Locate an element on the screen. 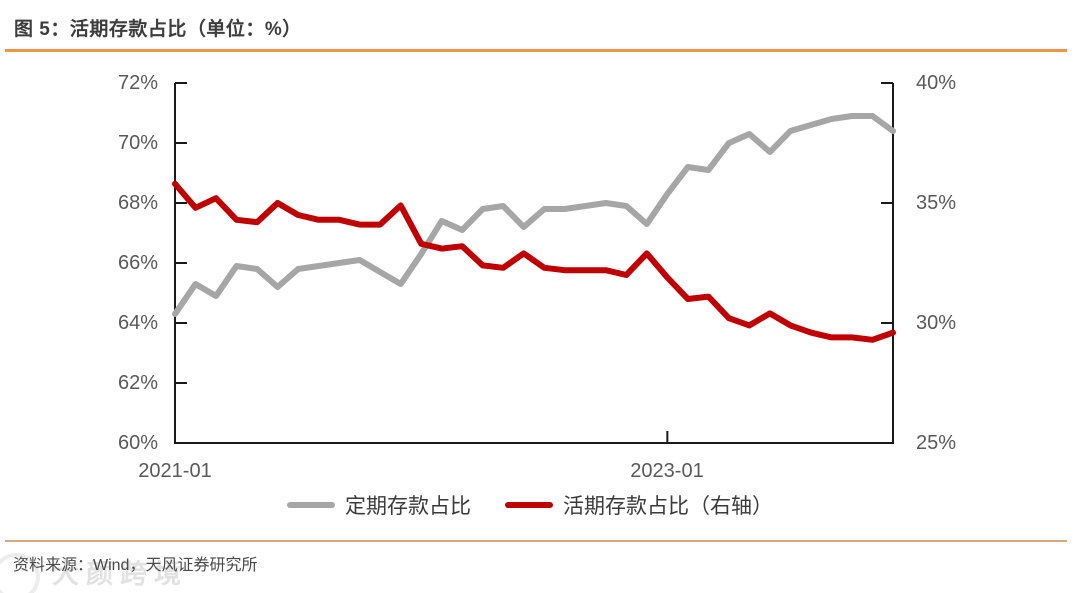 The width and height of the screenshot is (1080, 593). left-axis-tick-label: 70% is located at coordinates (137, 143).